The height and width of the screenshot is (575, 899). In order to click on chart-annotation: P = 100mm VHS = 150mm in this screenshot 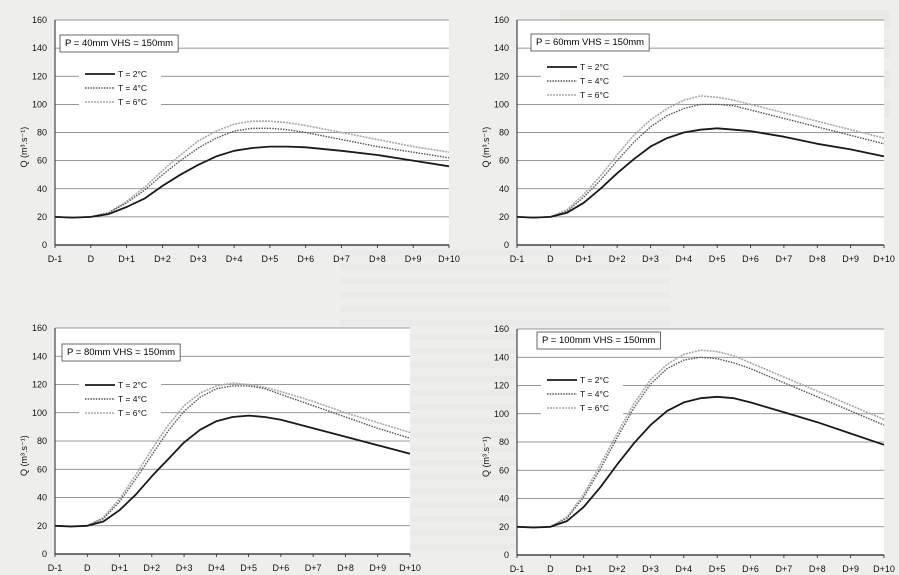, I will do `click(598, 340)`.